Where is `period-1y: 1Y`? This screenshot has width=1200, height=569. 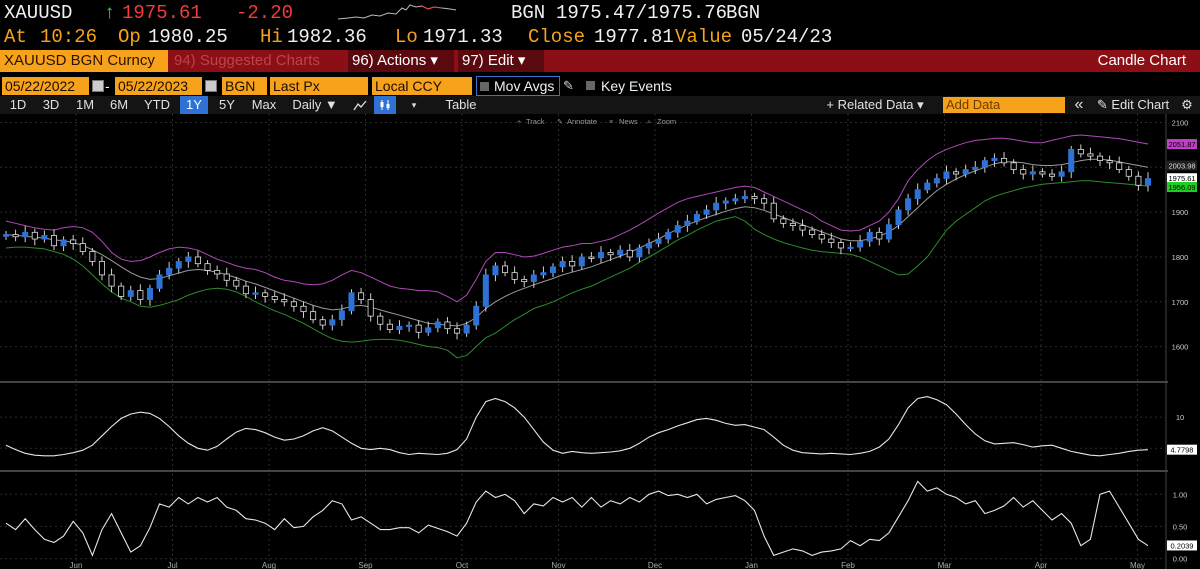 period-1y: 1Y is located at coordinates (194, 105).